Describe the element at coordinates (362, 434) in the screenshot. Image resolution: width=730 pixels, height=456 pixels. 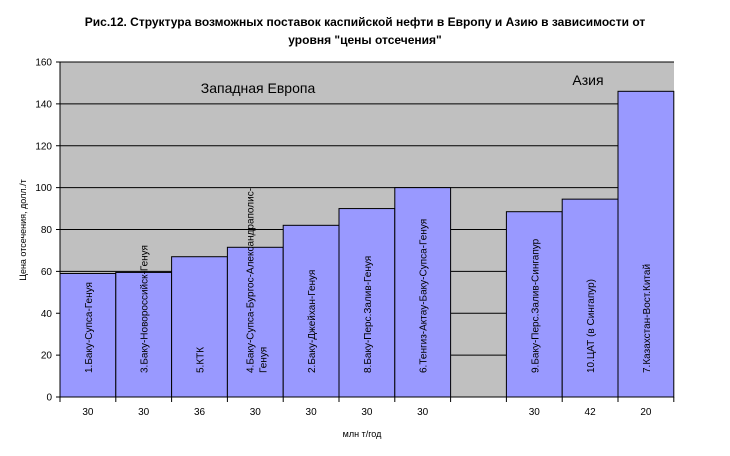
I see `x-axis-label: млн т/год` at that location.